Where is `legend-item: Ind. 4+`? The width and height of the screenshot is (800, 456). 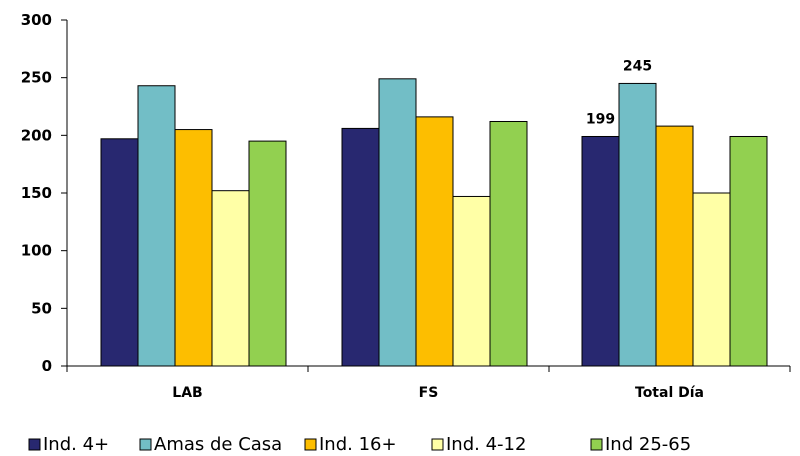
legend-item: Ind. 4+ is located at coordinates (68, 444).